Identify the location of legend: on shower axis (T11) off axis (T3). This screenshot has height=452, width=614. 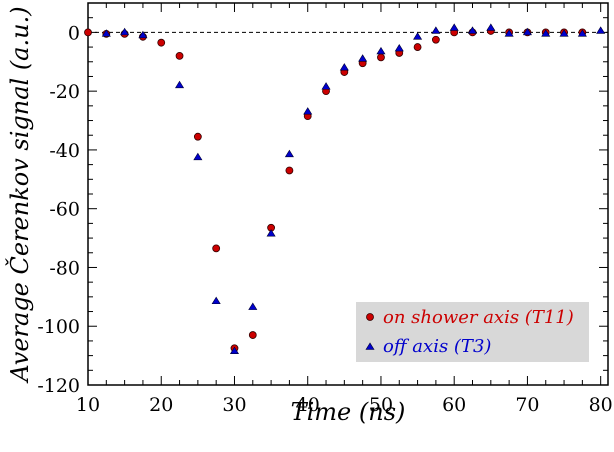
(472, 332).